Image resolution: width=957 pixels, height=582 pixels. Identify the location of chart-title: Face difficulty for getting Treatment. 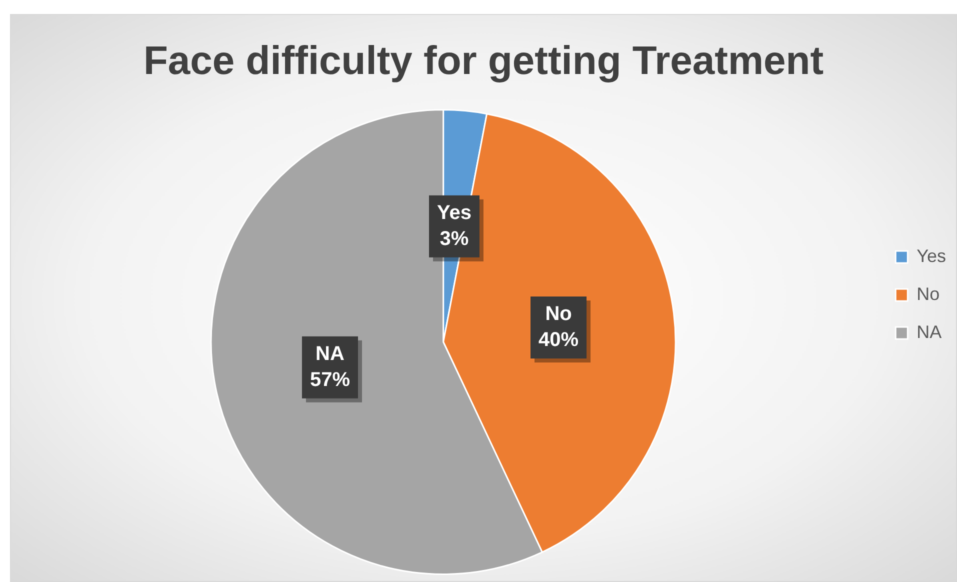
(483, 61).